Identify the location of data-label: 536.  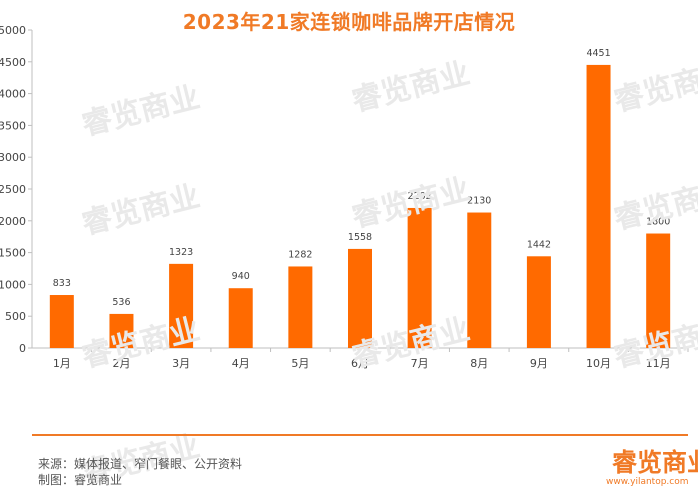
(121, 302).